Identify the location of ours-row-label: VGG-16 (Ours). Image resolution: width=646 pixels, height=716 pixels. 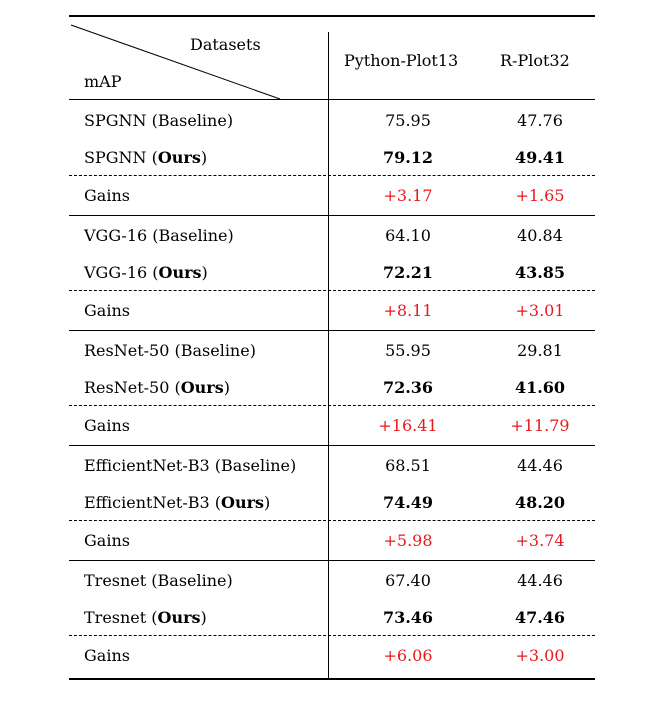
(146, 273).